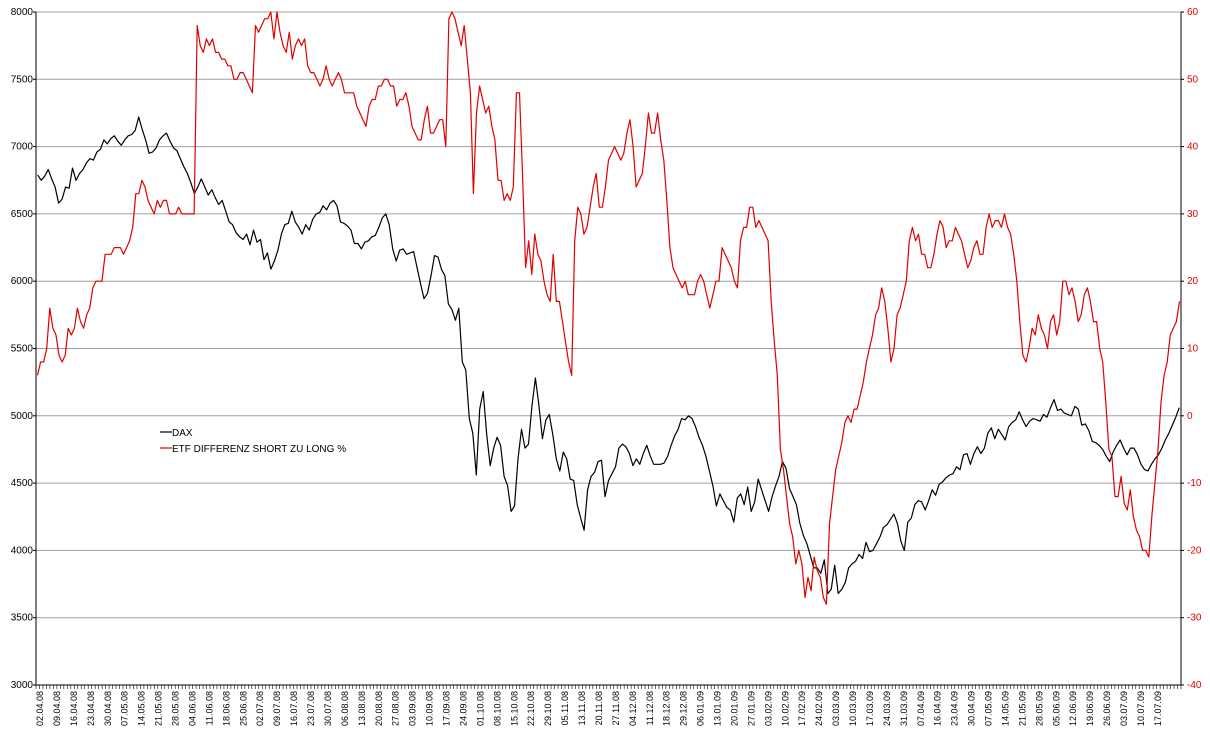  What do you see at coordinates (91, 708) in the screenshot?
I see `x-tick-label: 23.04.08` at bounding box center [91, 708].